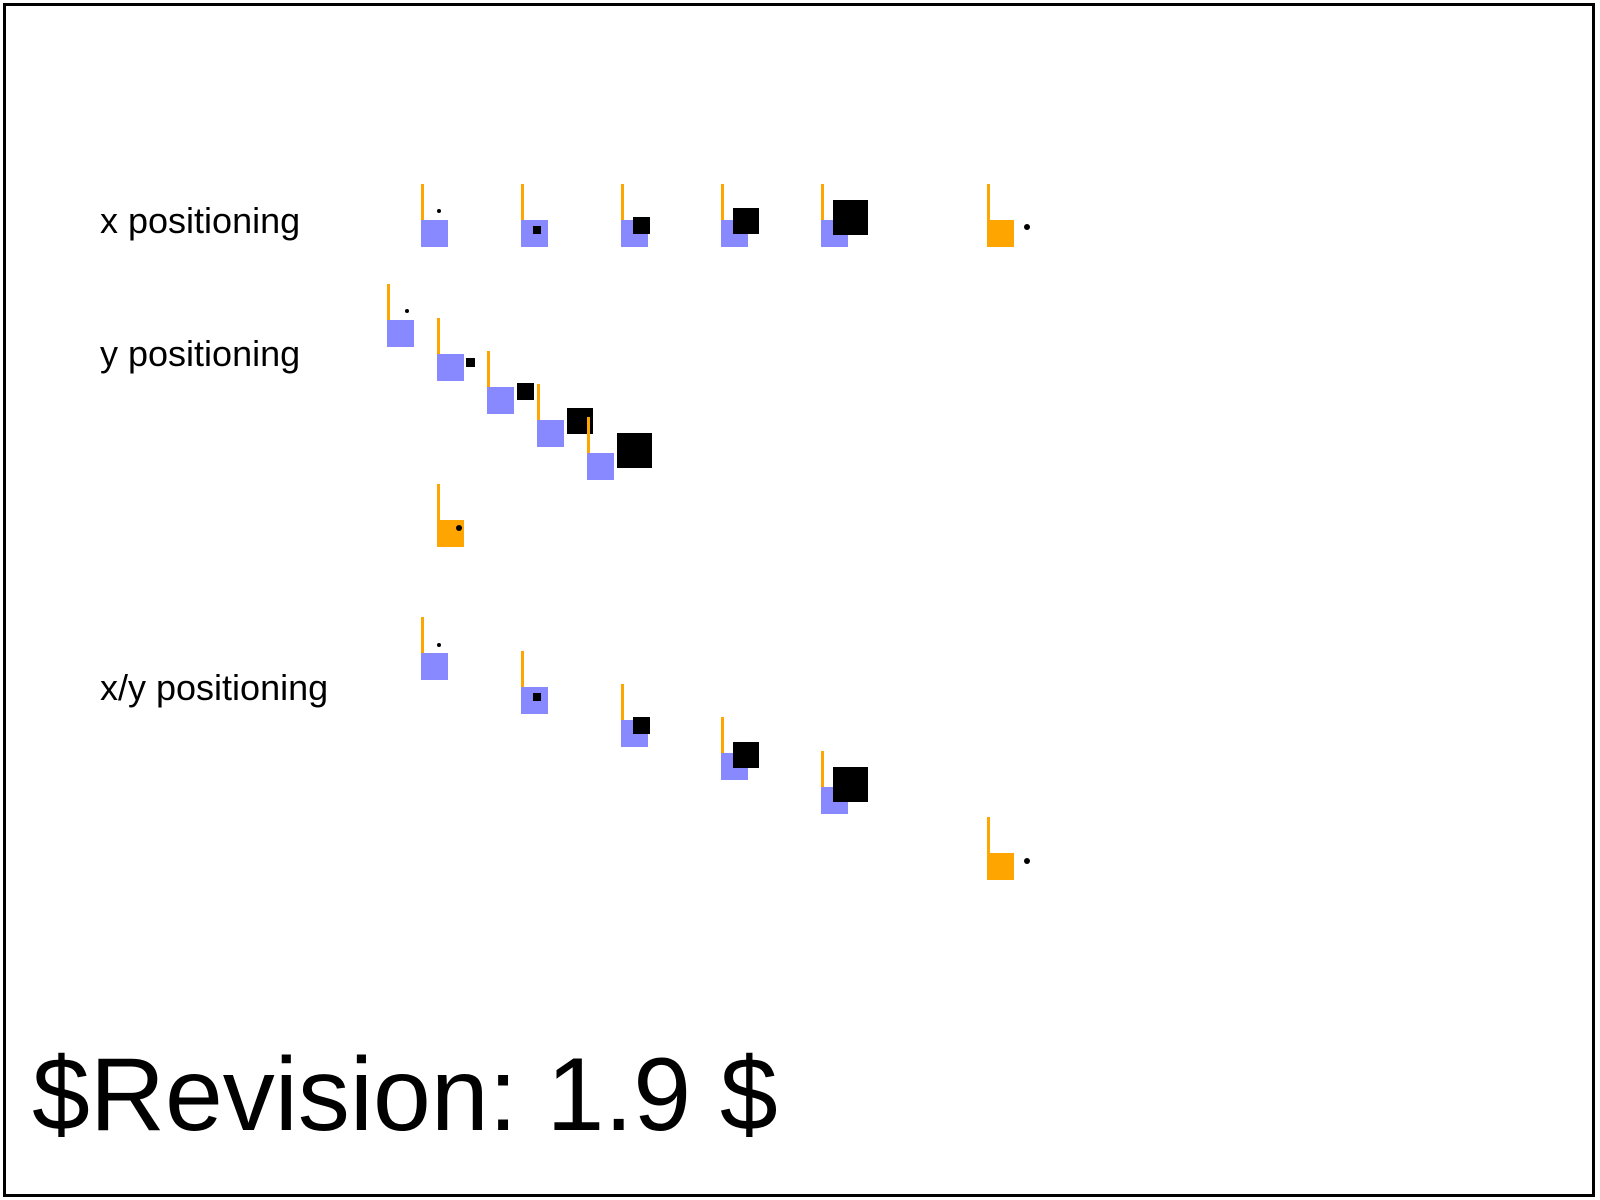  I want to click on x-highlight-marker-icon, so click(1027, 227).